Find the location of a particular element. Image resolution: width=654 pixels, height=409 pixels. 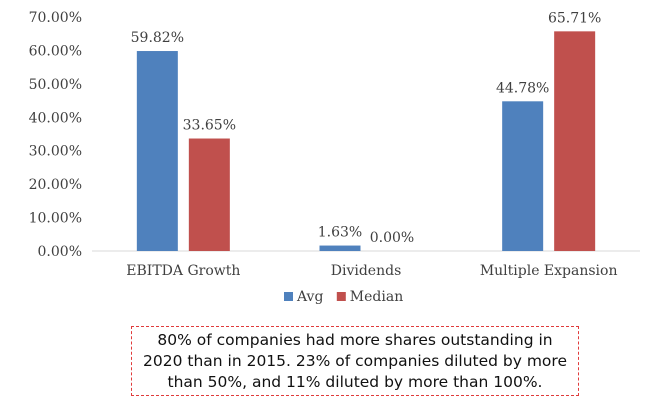

data-label: 59.82% is located at coordinates (157, 38).